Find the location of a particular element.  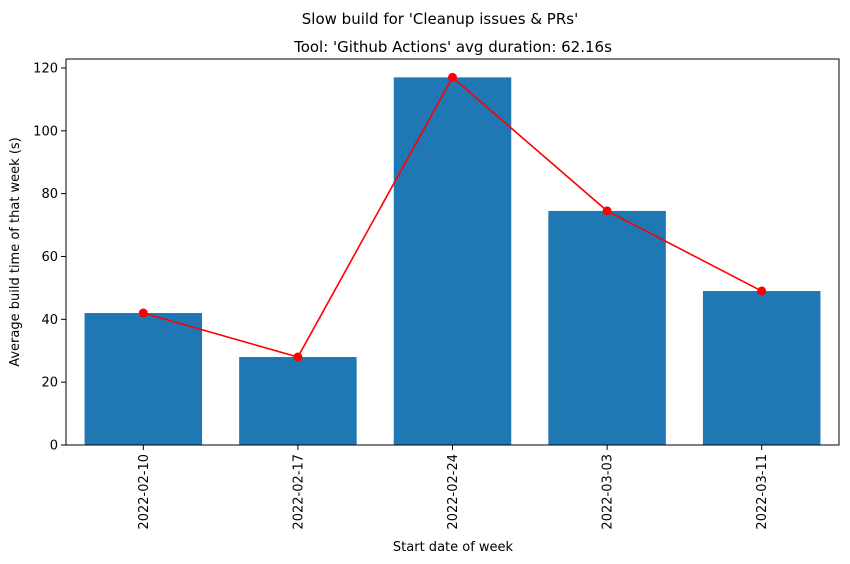

chart-suptitle: Slow build for 'Cleanup issues & PRs' is located at coordinates (440, 19).